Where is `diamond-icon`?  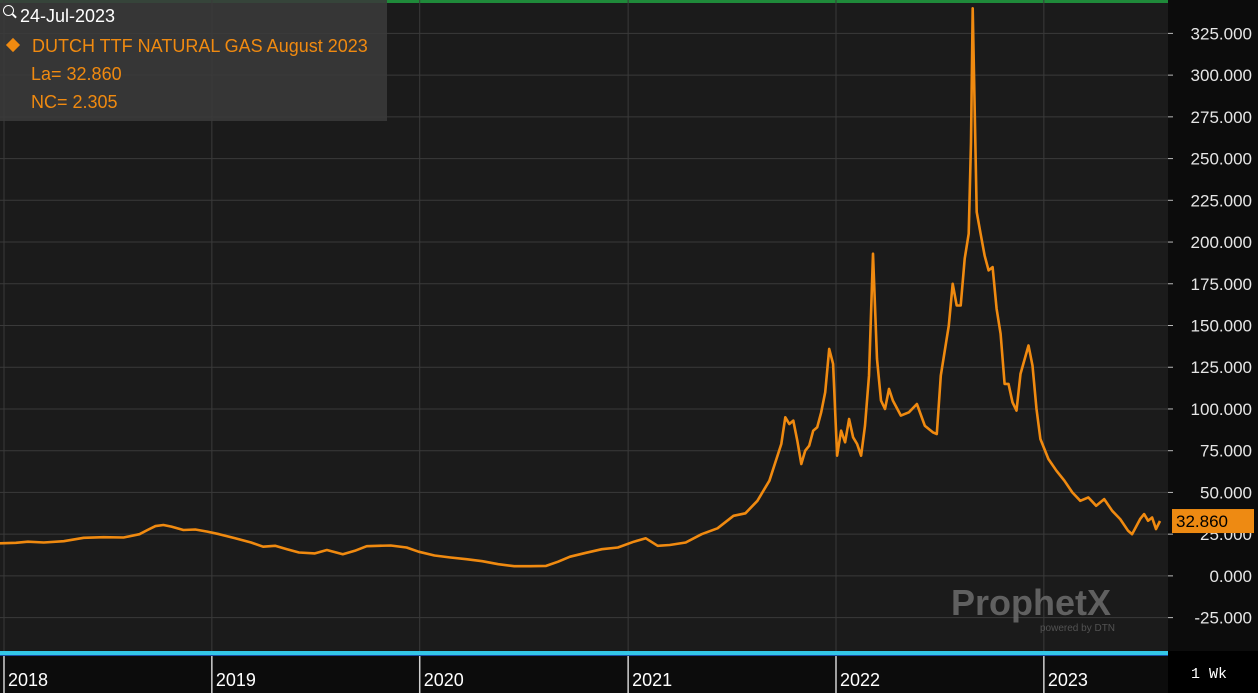 diamond-icon is located at coordinates (13, 45).